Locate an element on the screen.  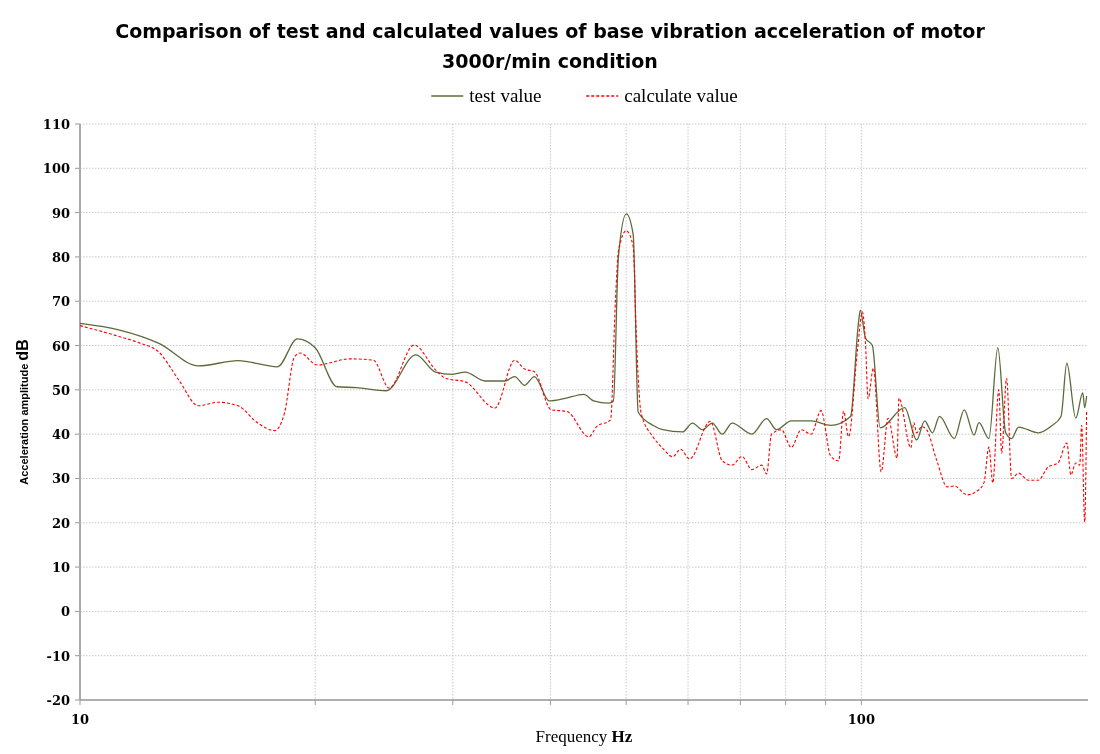
legend-label: test value is located at coordinates (505, 95).